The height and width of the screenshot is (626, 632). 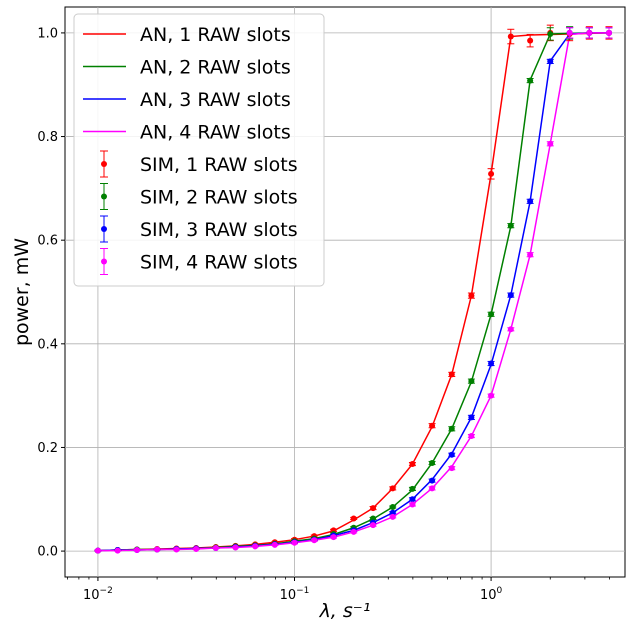 I want to click on y-tick-label: 0.2, so click(x=47, y=448).